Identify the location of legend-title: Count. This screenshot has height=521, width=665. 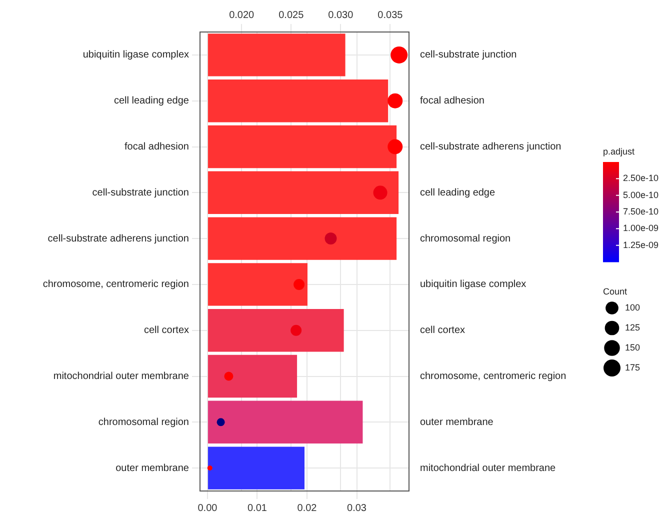
(615, 291).